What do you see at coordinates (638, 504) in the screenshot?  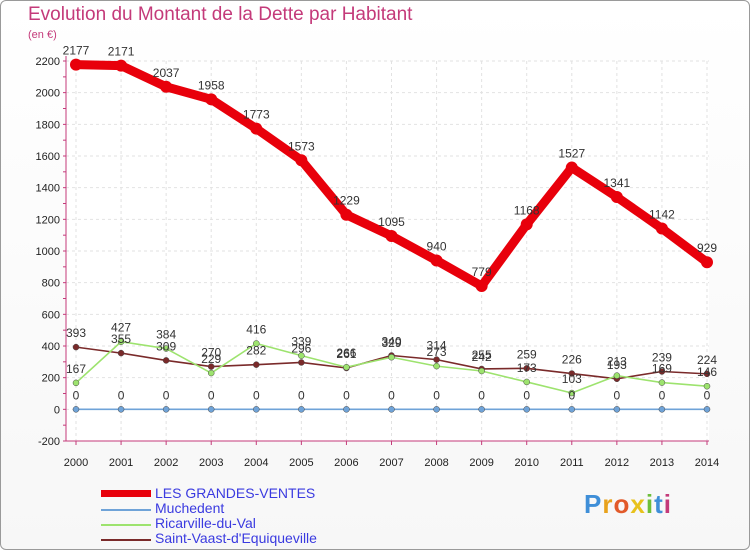 I see `logo-letter: x` at bounding box center [638, 504].